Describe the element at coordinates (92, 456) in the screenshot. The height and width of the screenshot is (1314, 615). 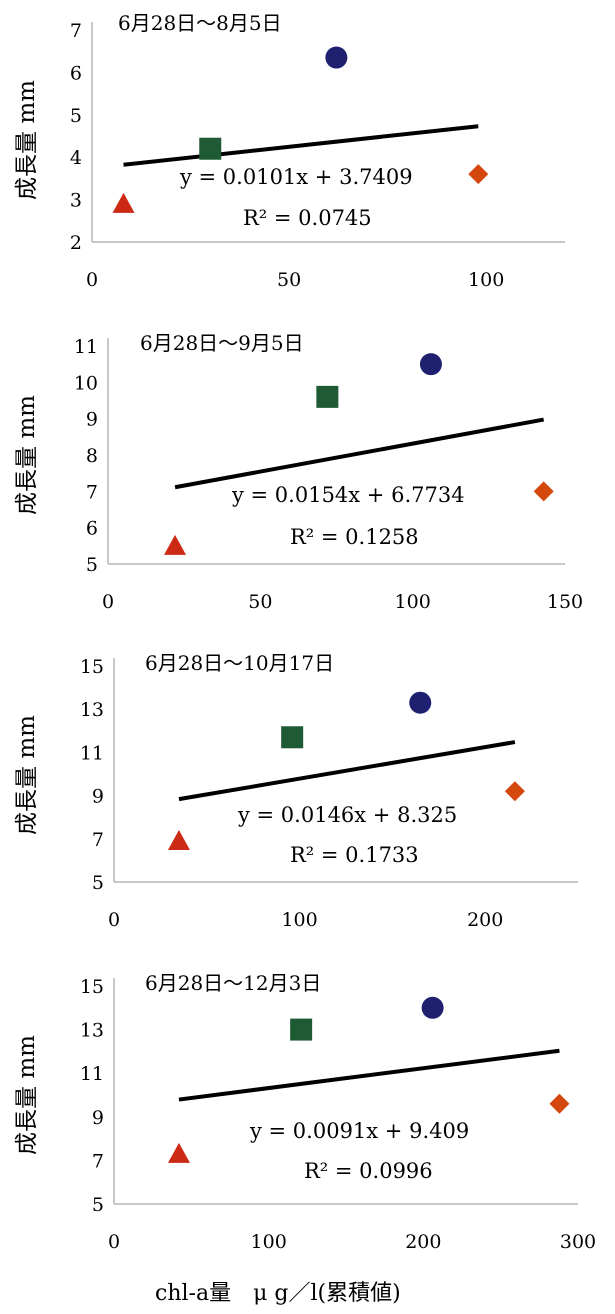
I see `y-tick-label: 8` at that location.